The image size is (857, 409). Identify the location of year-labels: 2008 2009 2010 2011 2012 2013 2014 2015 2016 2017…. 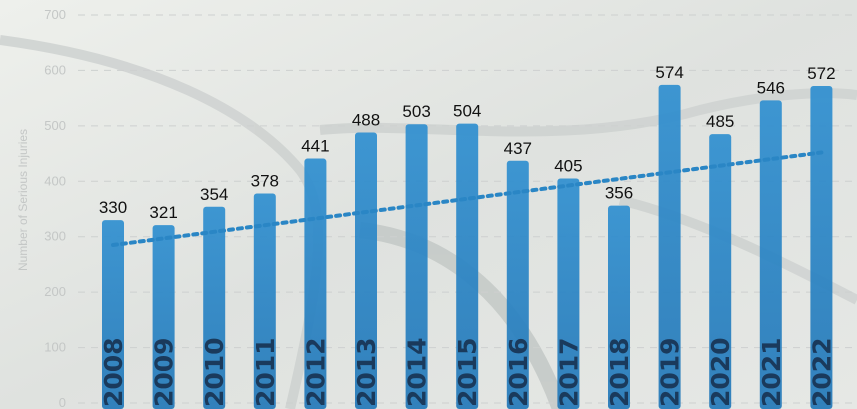
(467, 372).